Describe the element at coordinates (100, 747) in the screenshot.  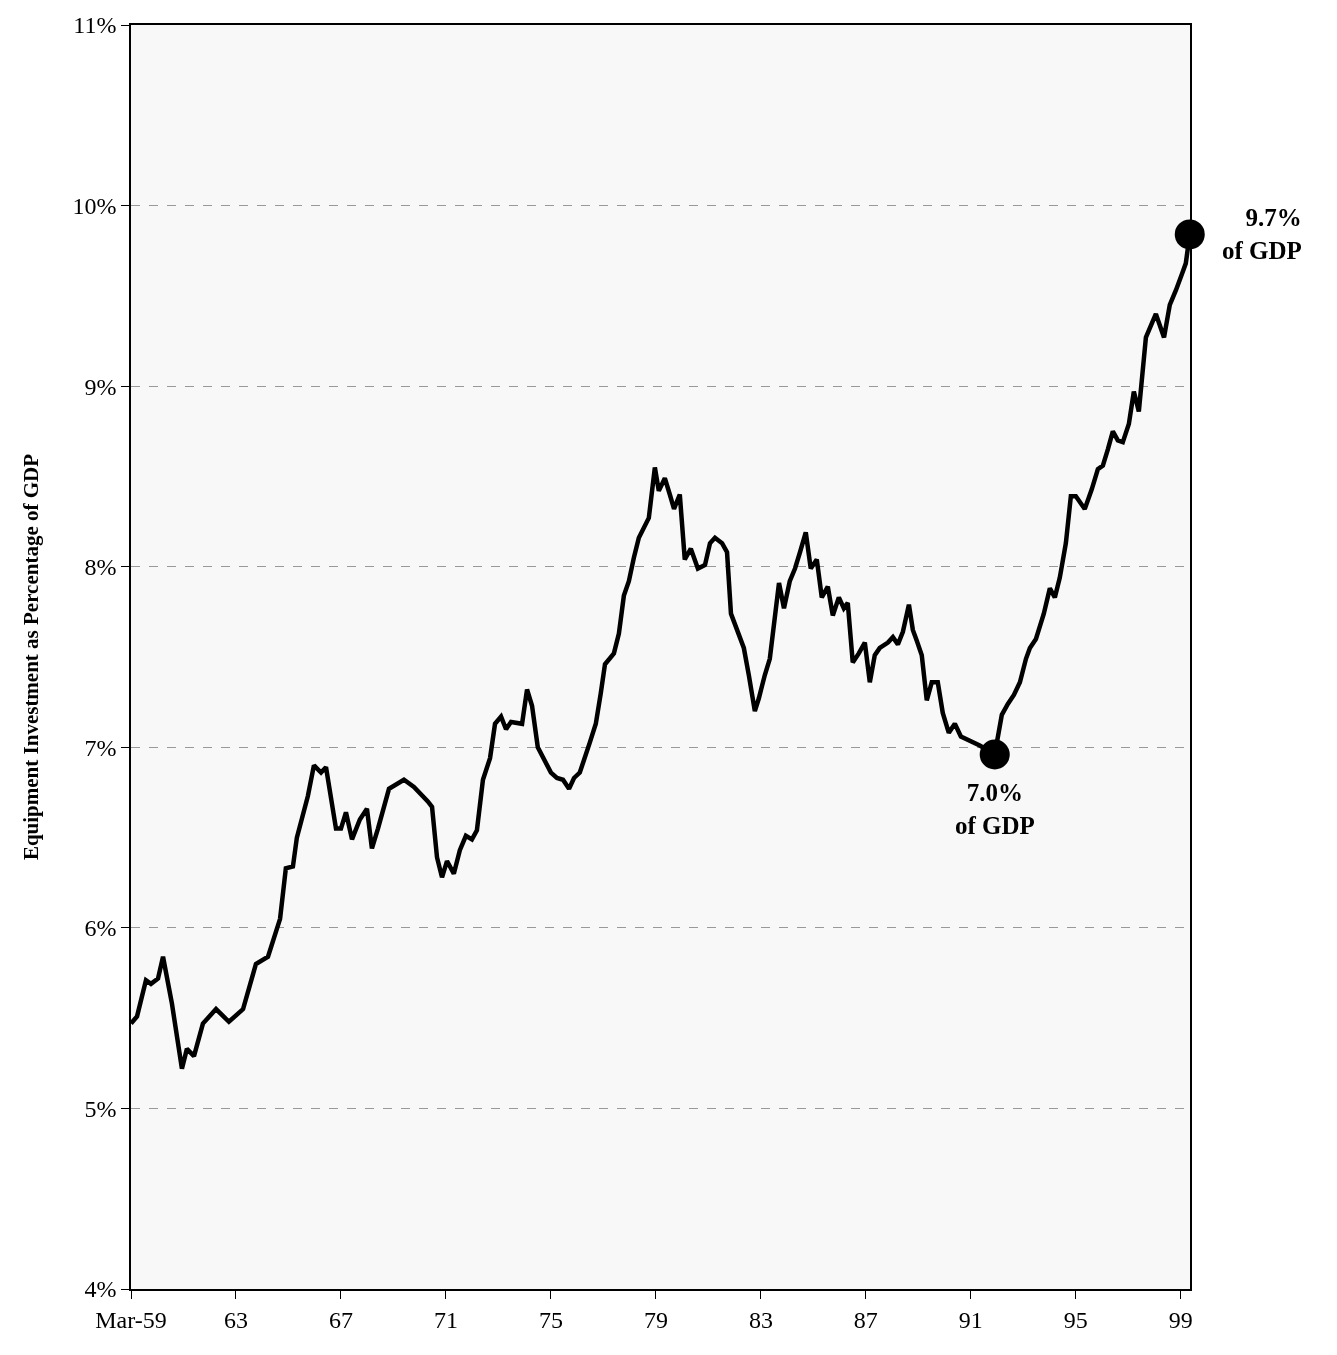
I see `y-tick-label: 7%` at that location.